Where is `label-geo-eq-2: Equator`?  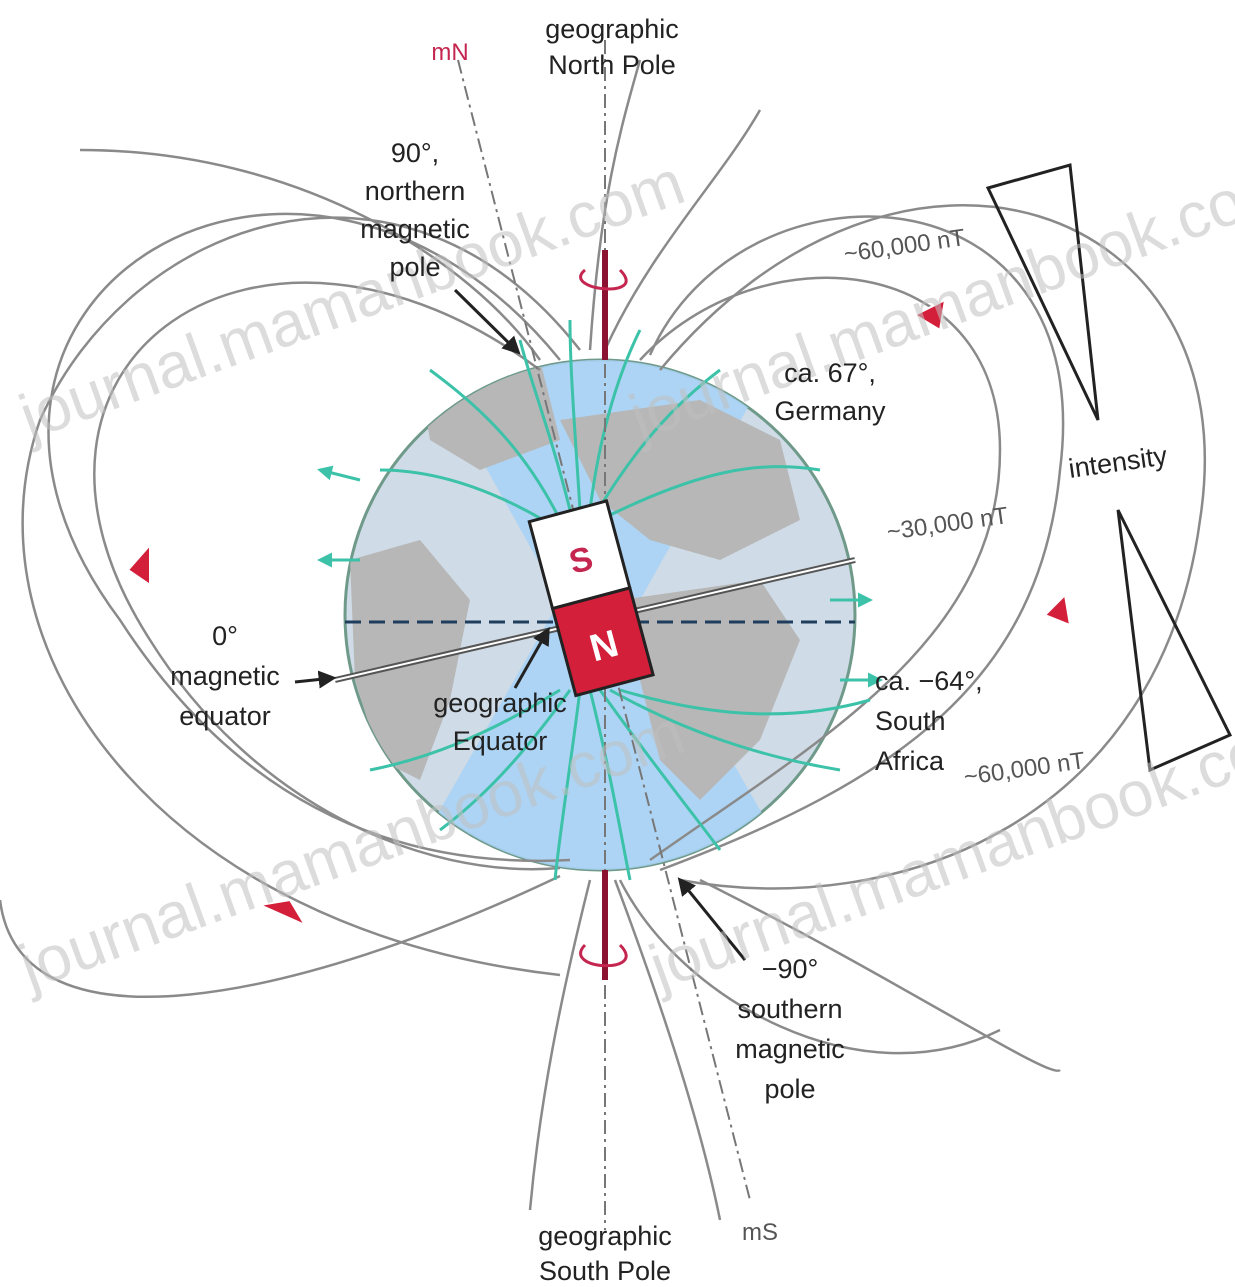 label-geo-eq-2: Equator is located at coordinates (500, 741).